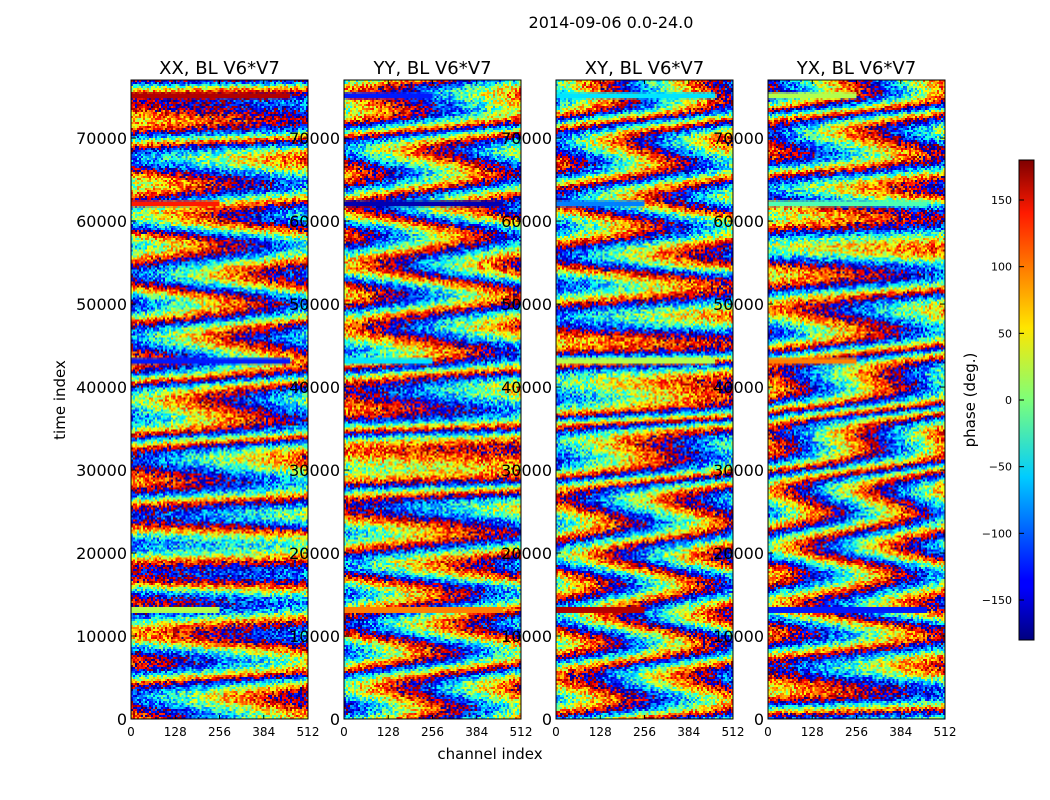 This screenshot has height=800, width=1050. What do you see at coordinates (60, 400) in the screenshot?
I see `y-axis-label: time index` at bounding box center [60, 400].